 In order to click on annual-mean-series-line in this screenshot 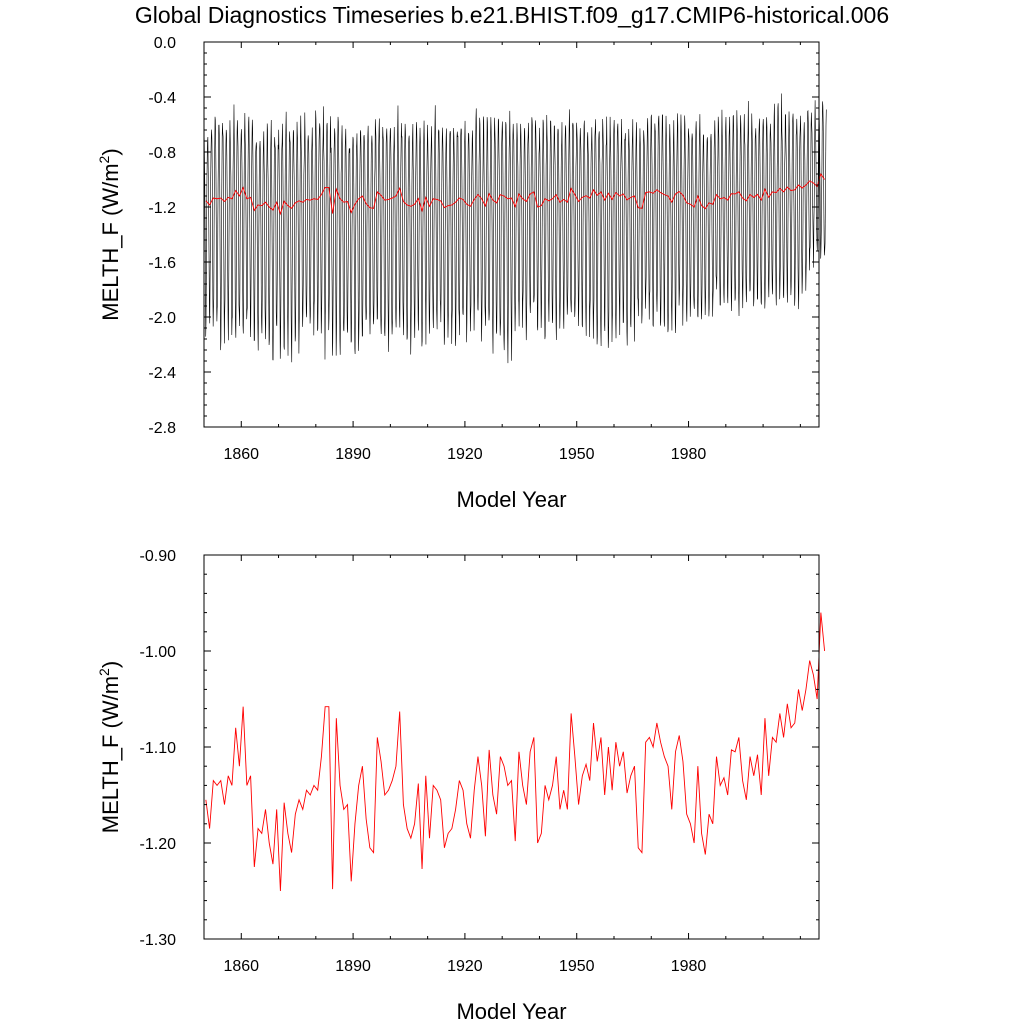, I will do `click(515, 194)`.